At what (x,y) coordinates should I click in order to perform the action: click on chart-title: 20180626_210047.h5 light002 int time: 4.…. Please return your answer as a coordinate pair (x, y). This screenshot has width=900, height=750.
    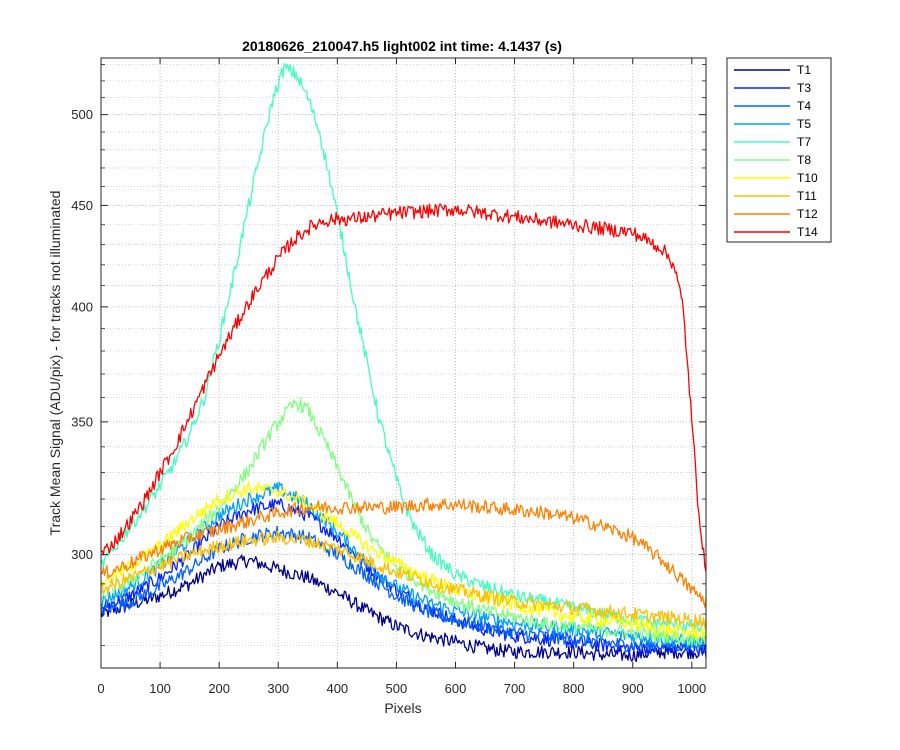
    Looking at the image, I should click on (402, 46).